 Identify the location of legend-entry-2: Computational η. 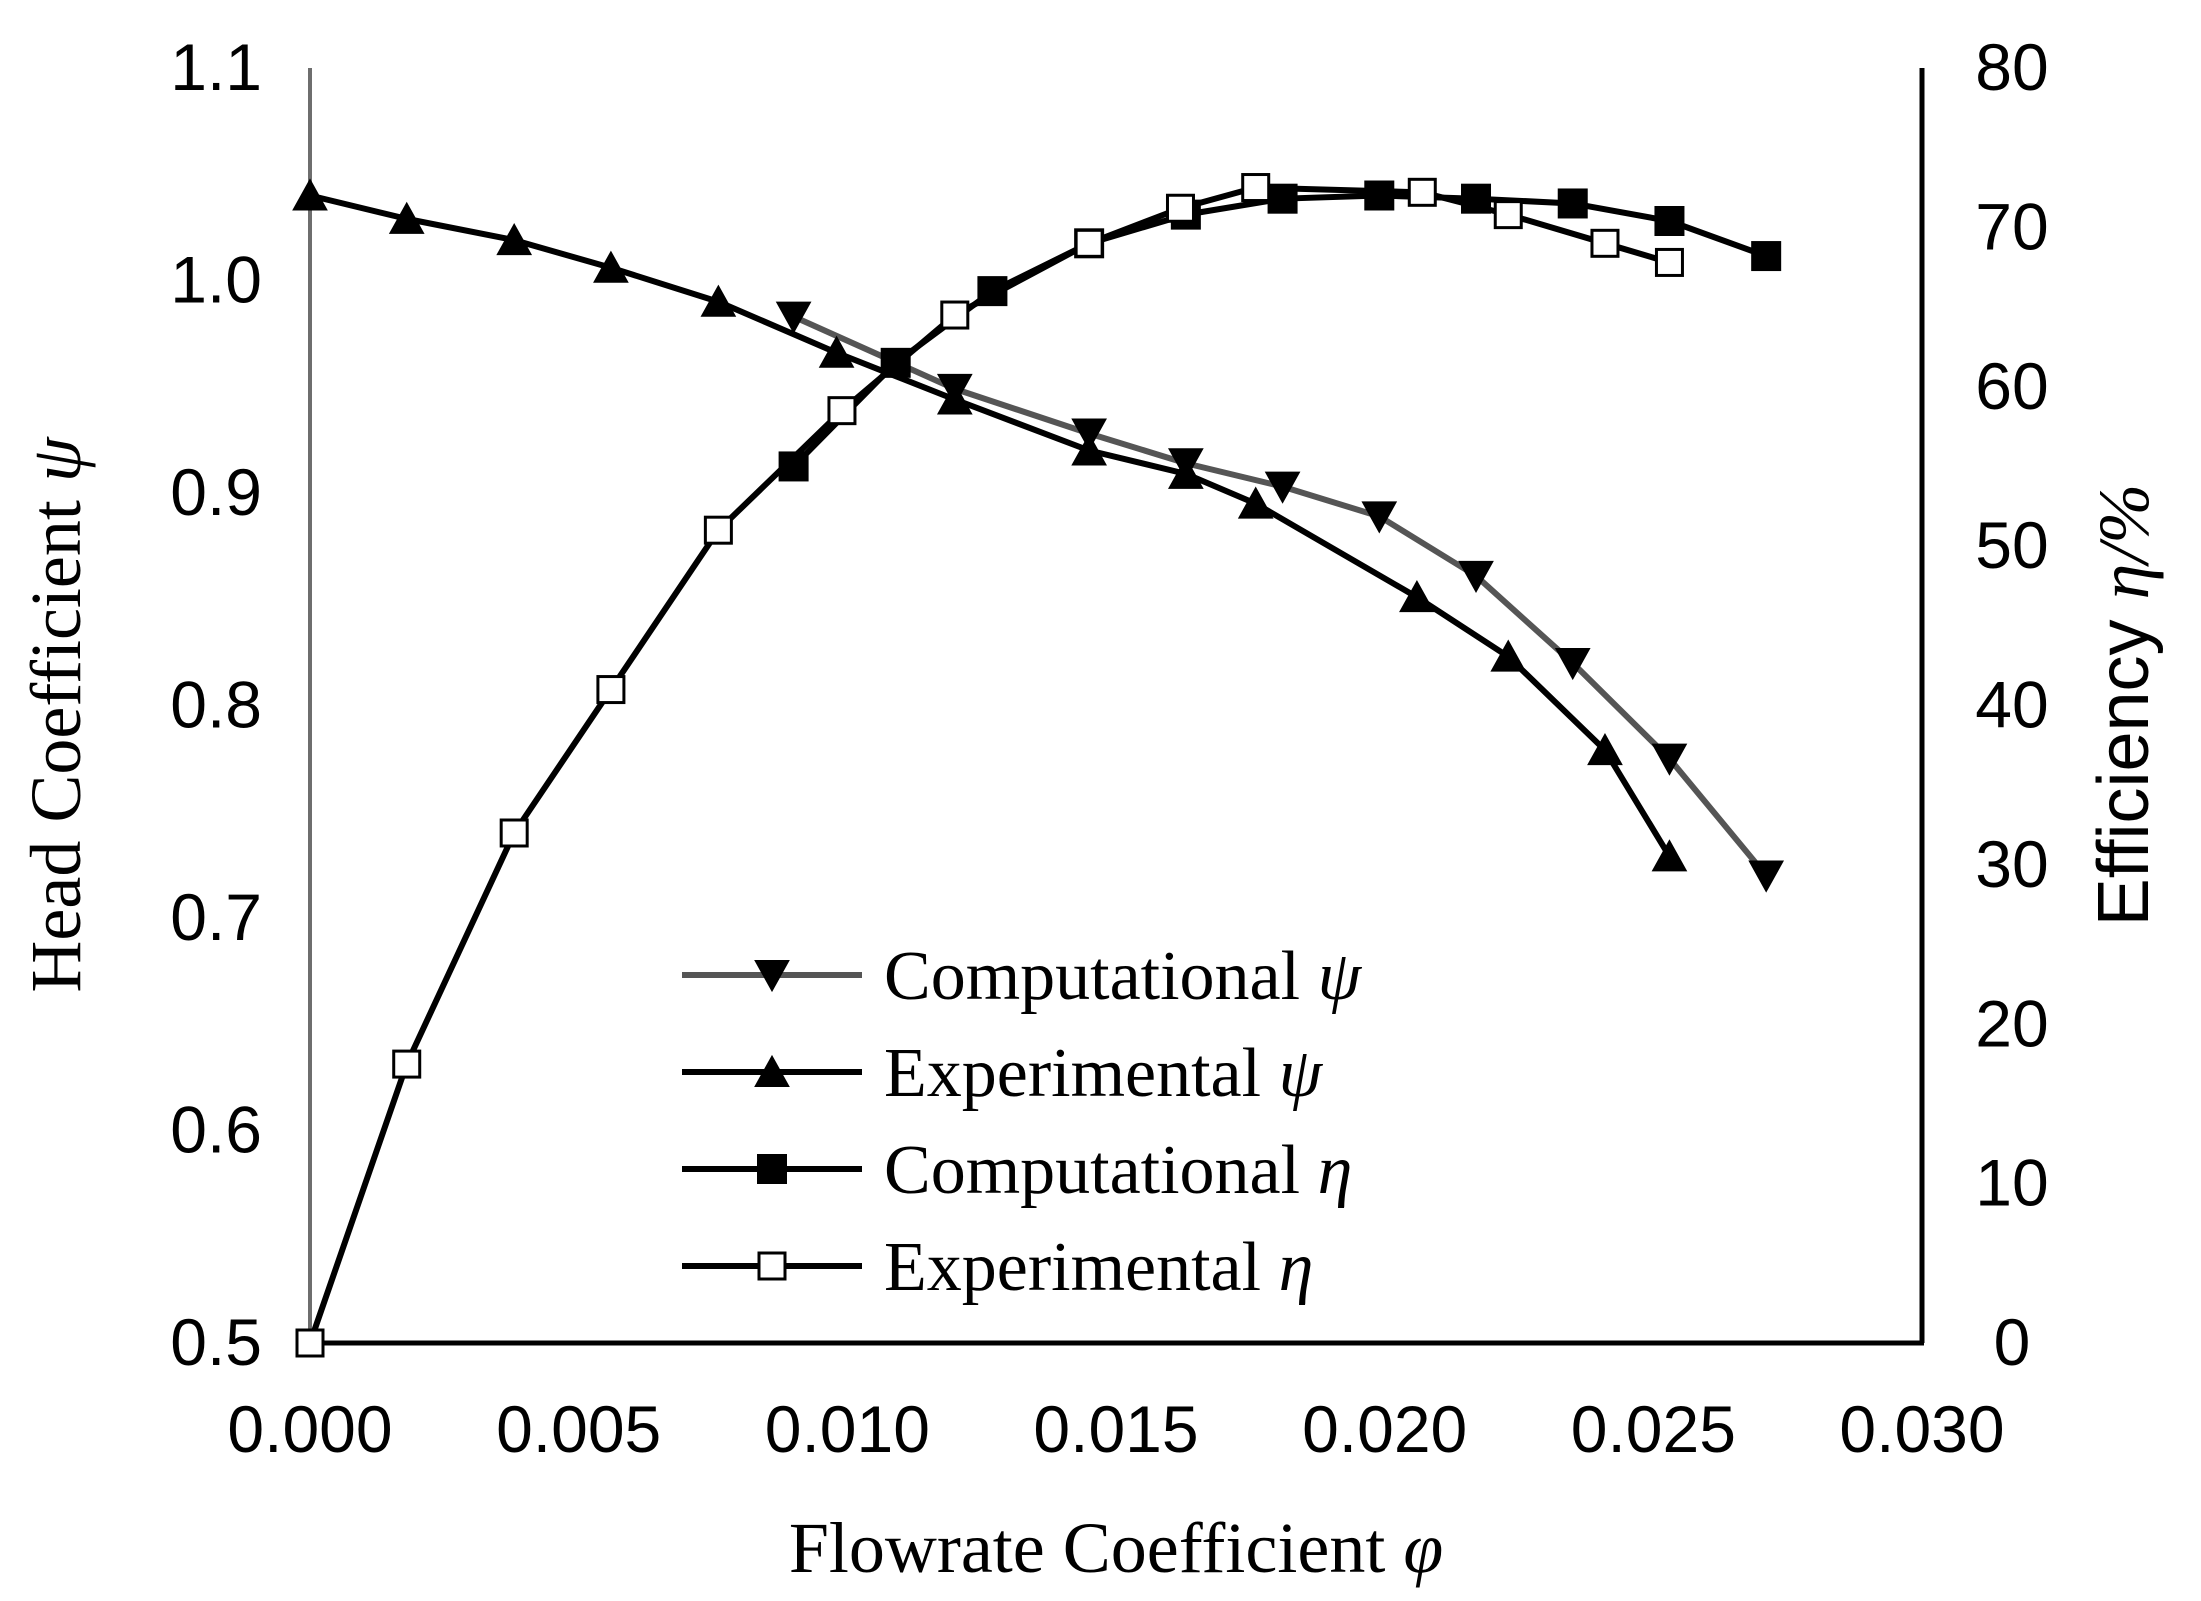
(1017, 1170).